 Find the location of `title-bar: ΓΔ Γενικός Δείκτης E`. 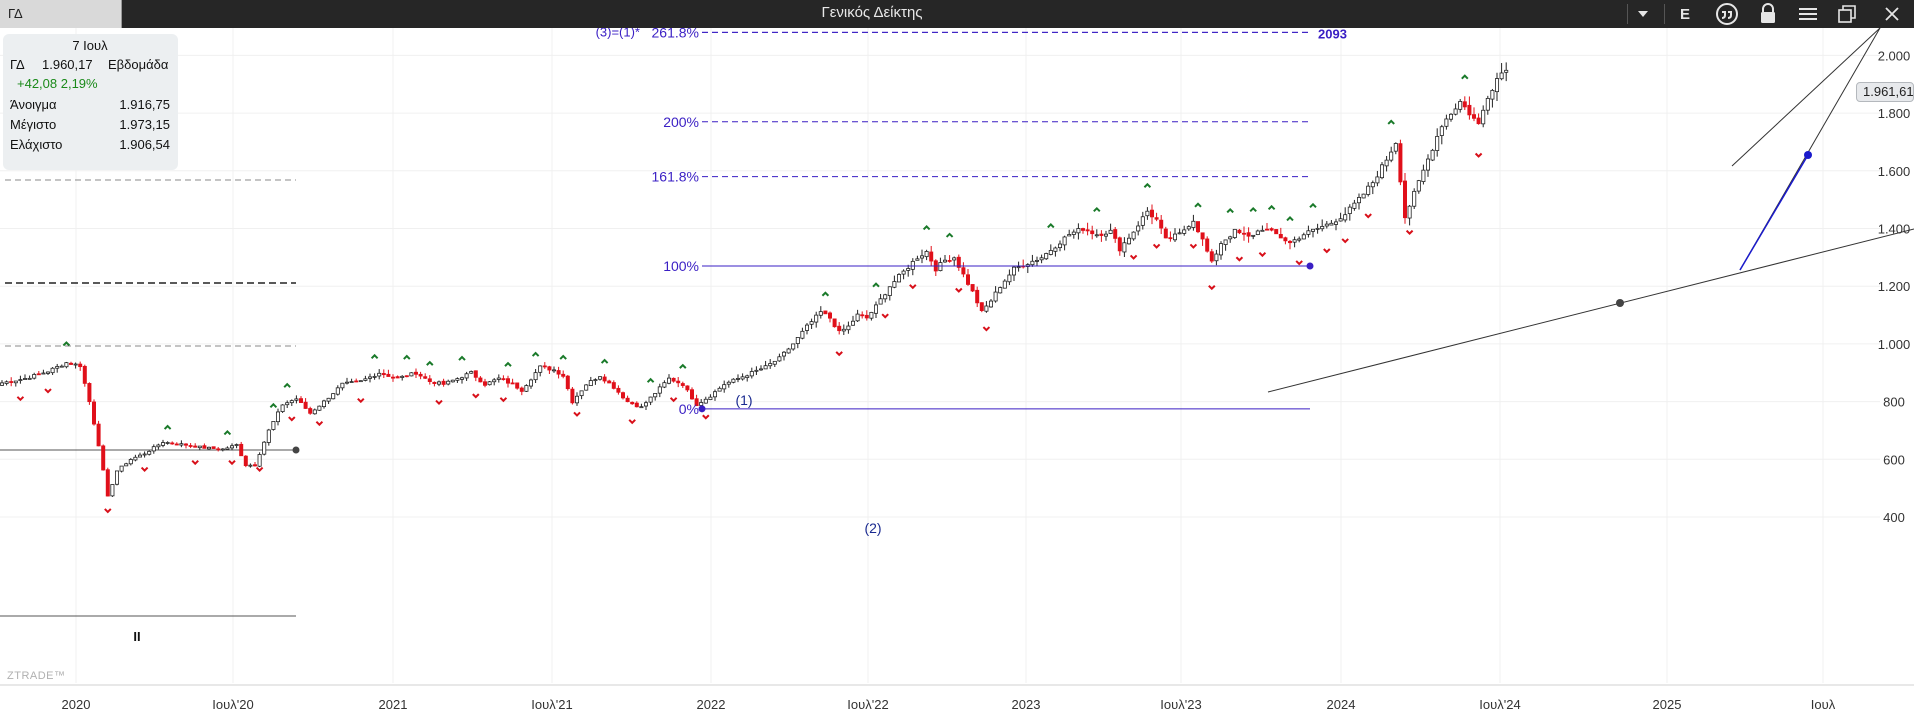

title-bar: ΓΔ Γενικός Δείκτης E is located at coordinates (957, 14).